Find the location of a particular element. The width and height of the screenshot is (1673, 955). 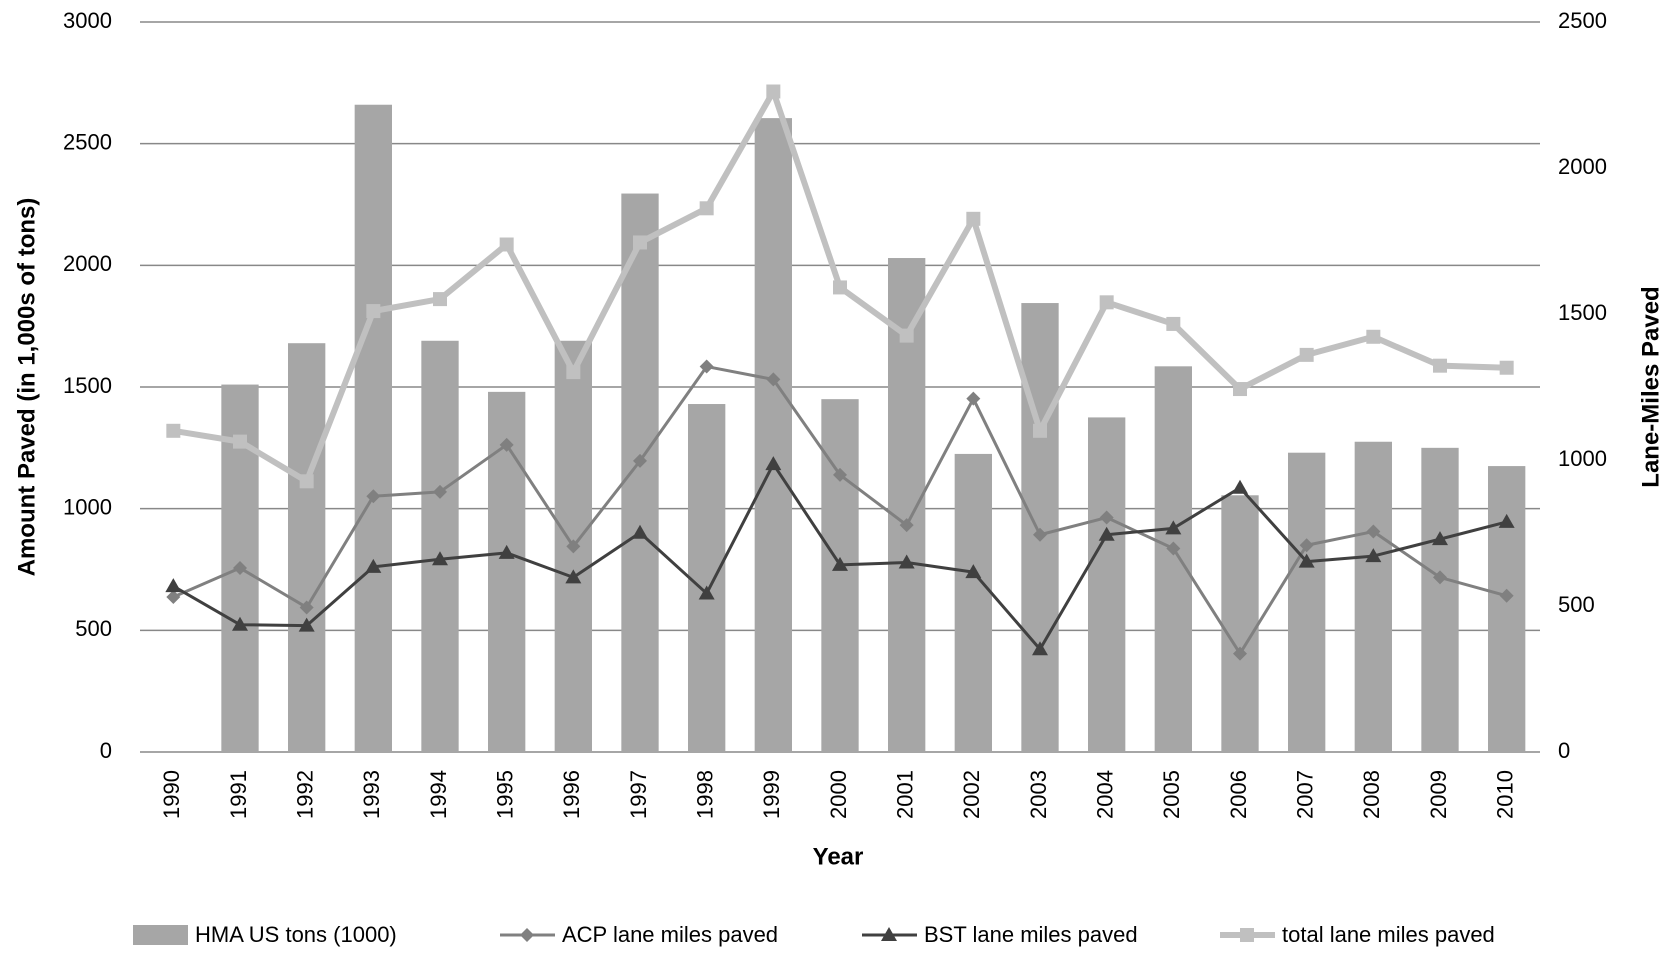

y-tick-label: 3000 is located at coordinates (87, 20).